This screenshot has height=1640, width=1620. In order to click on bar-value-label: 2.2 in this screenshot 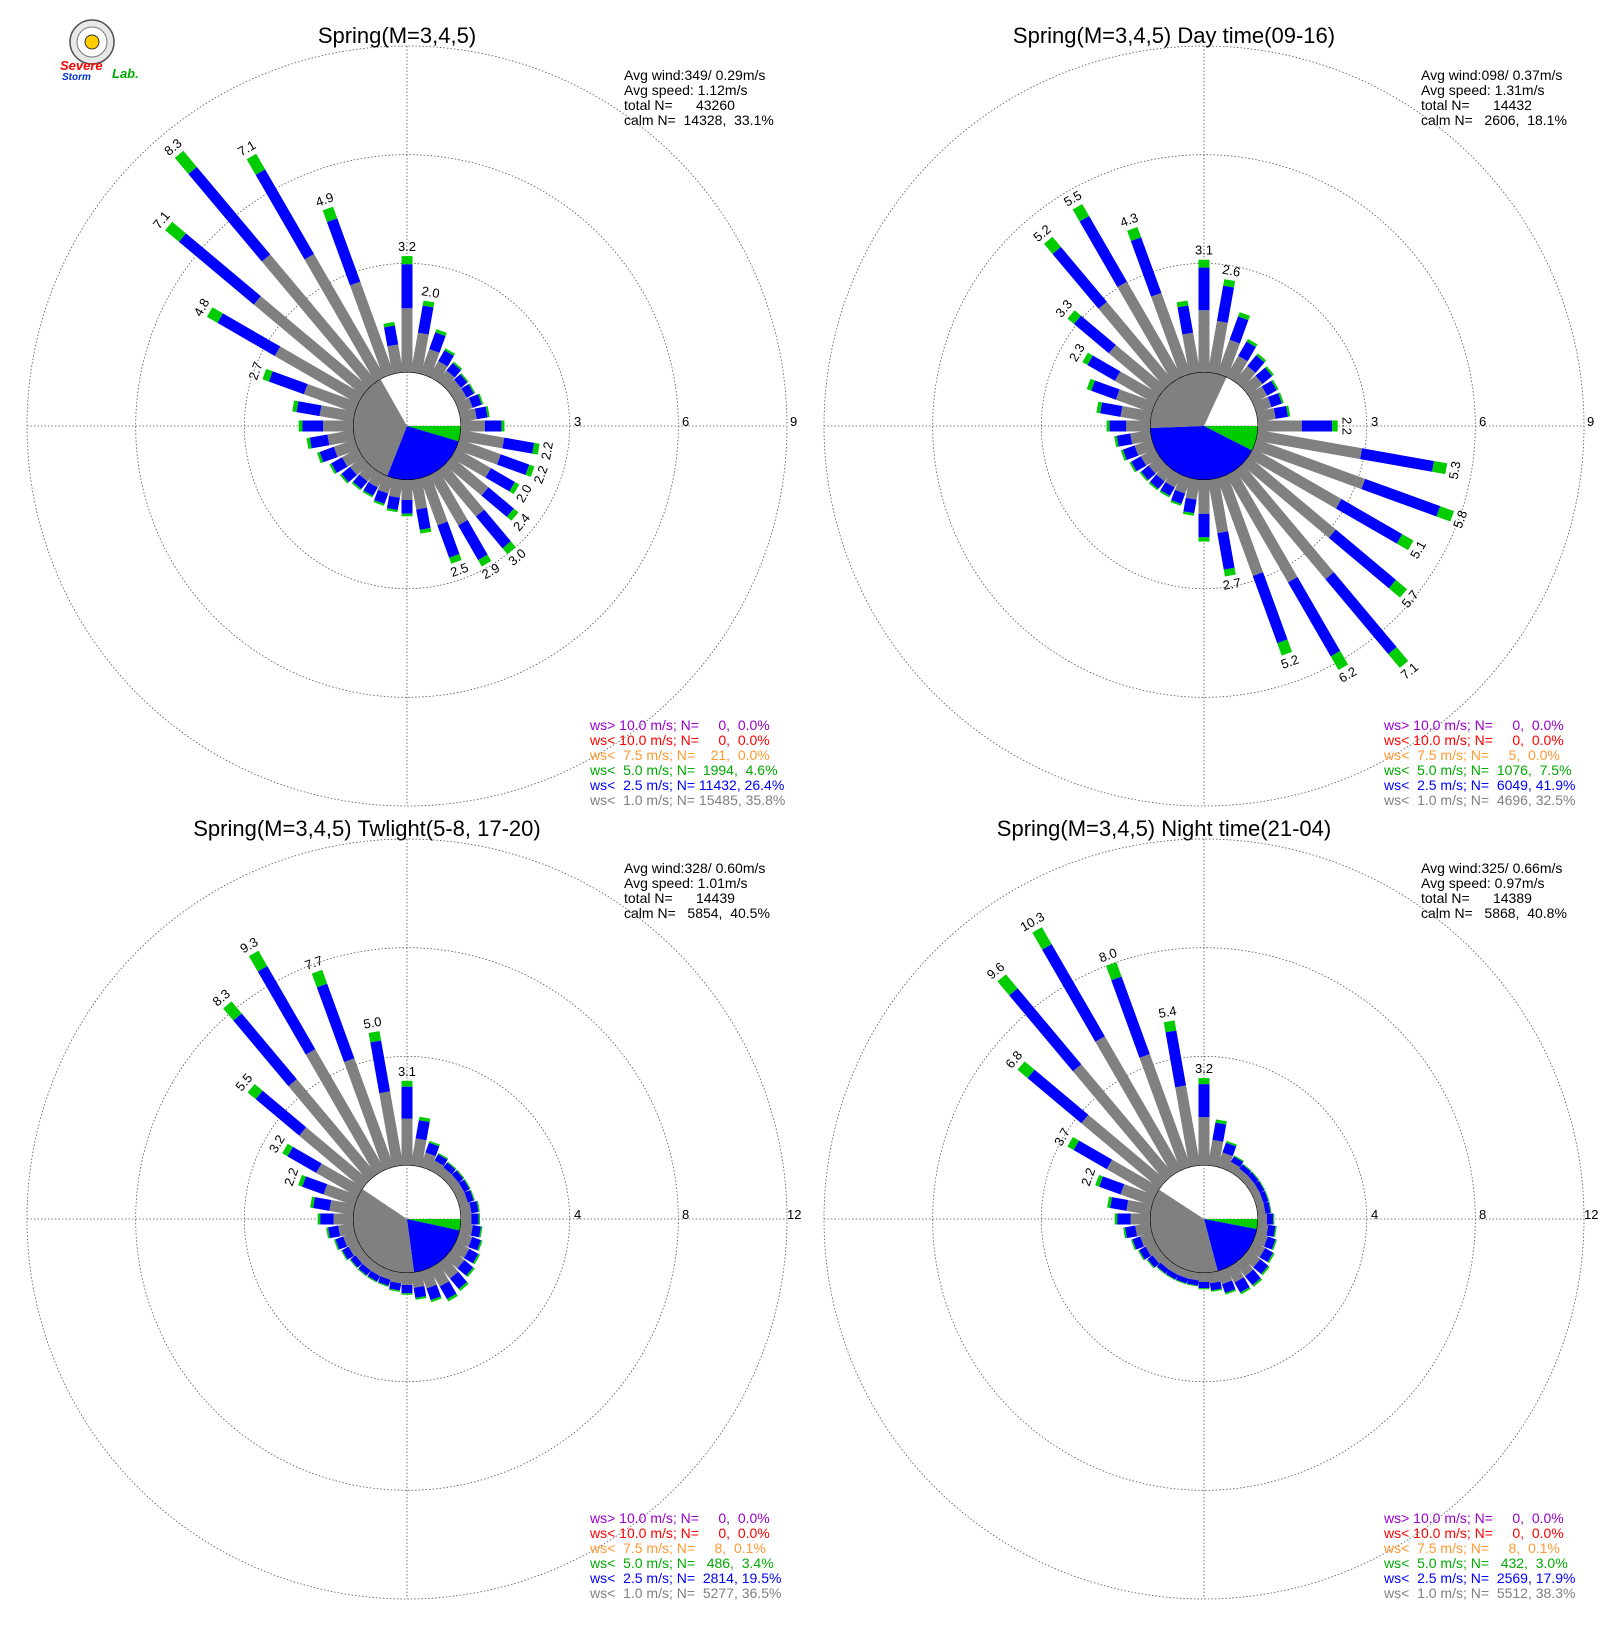, I will do `click(547, 451)`.